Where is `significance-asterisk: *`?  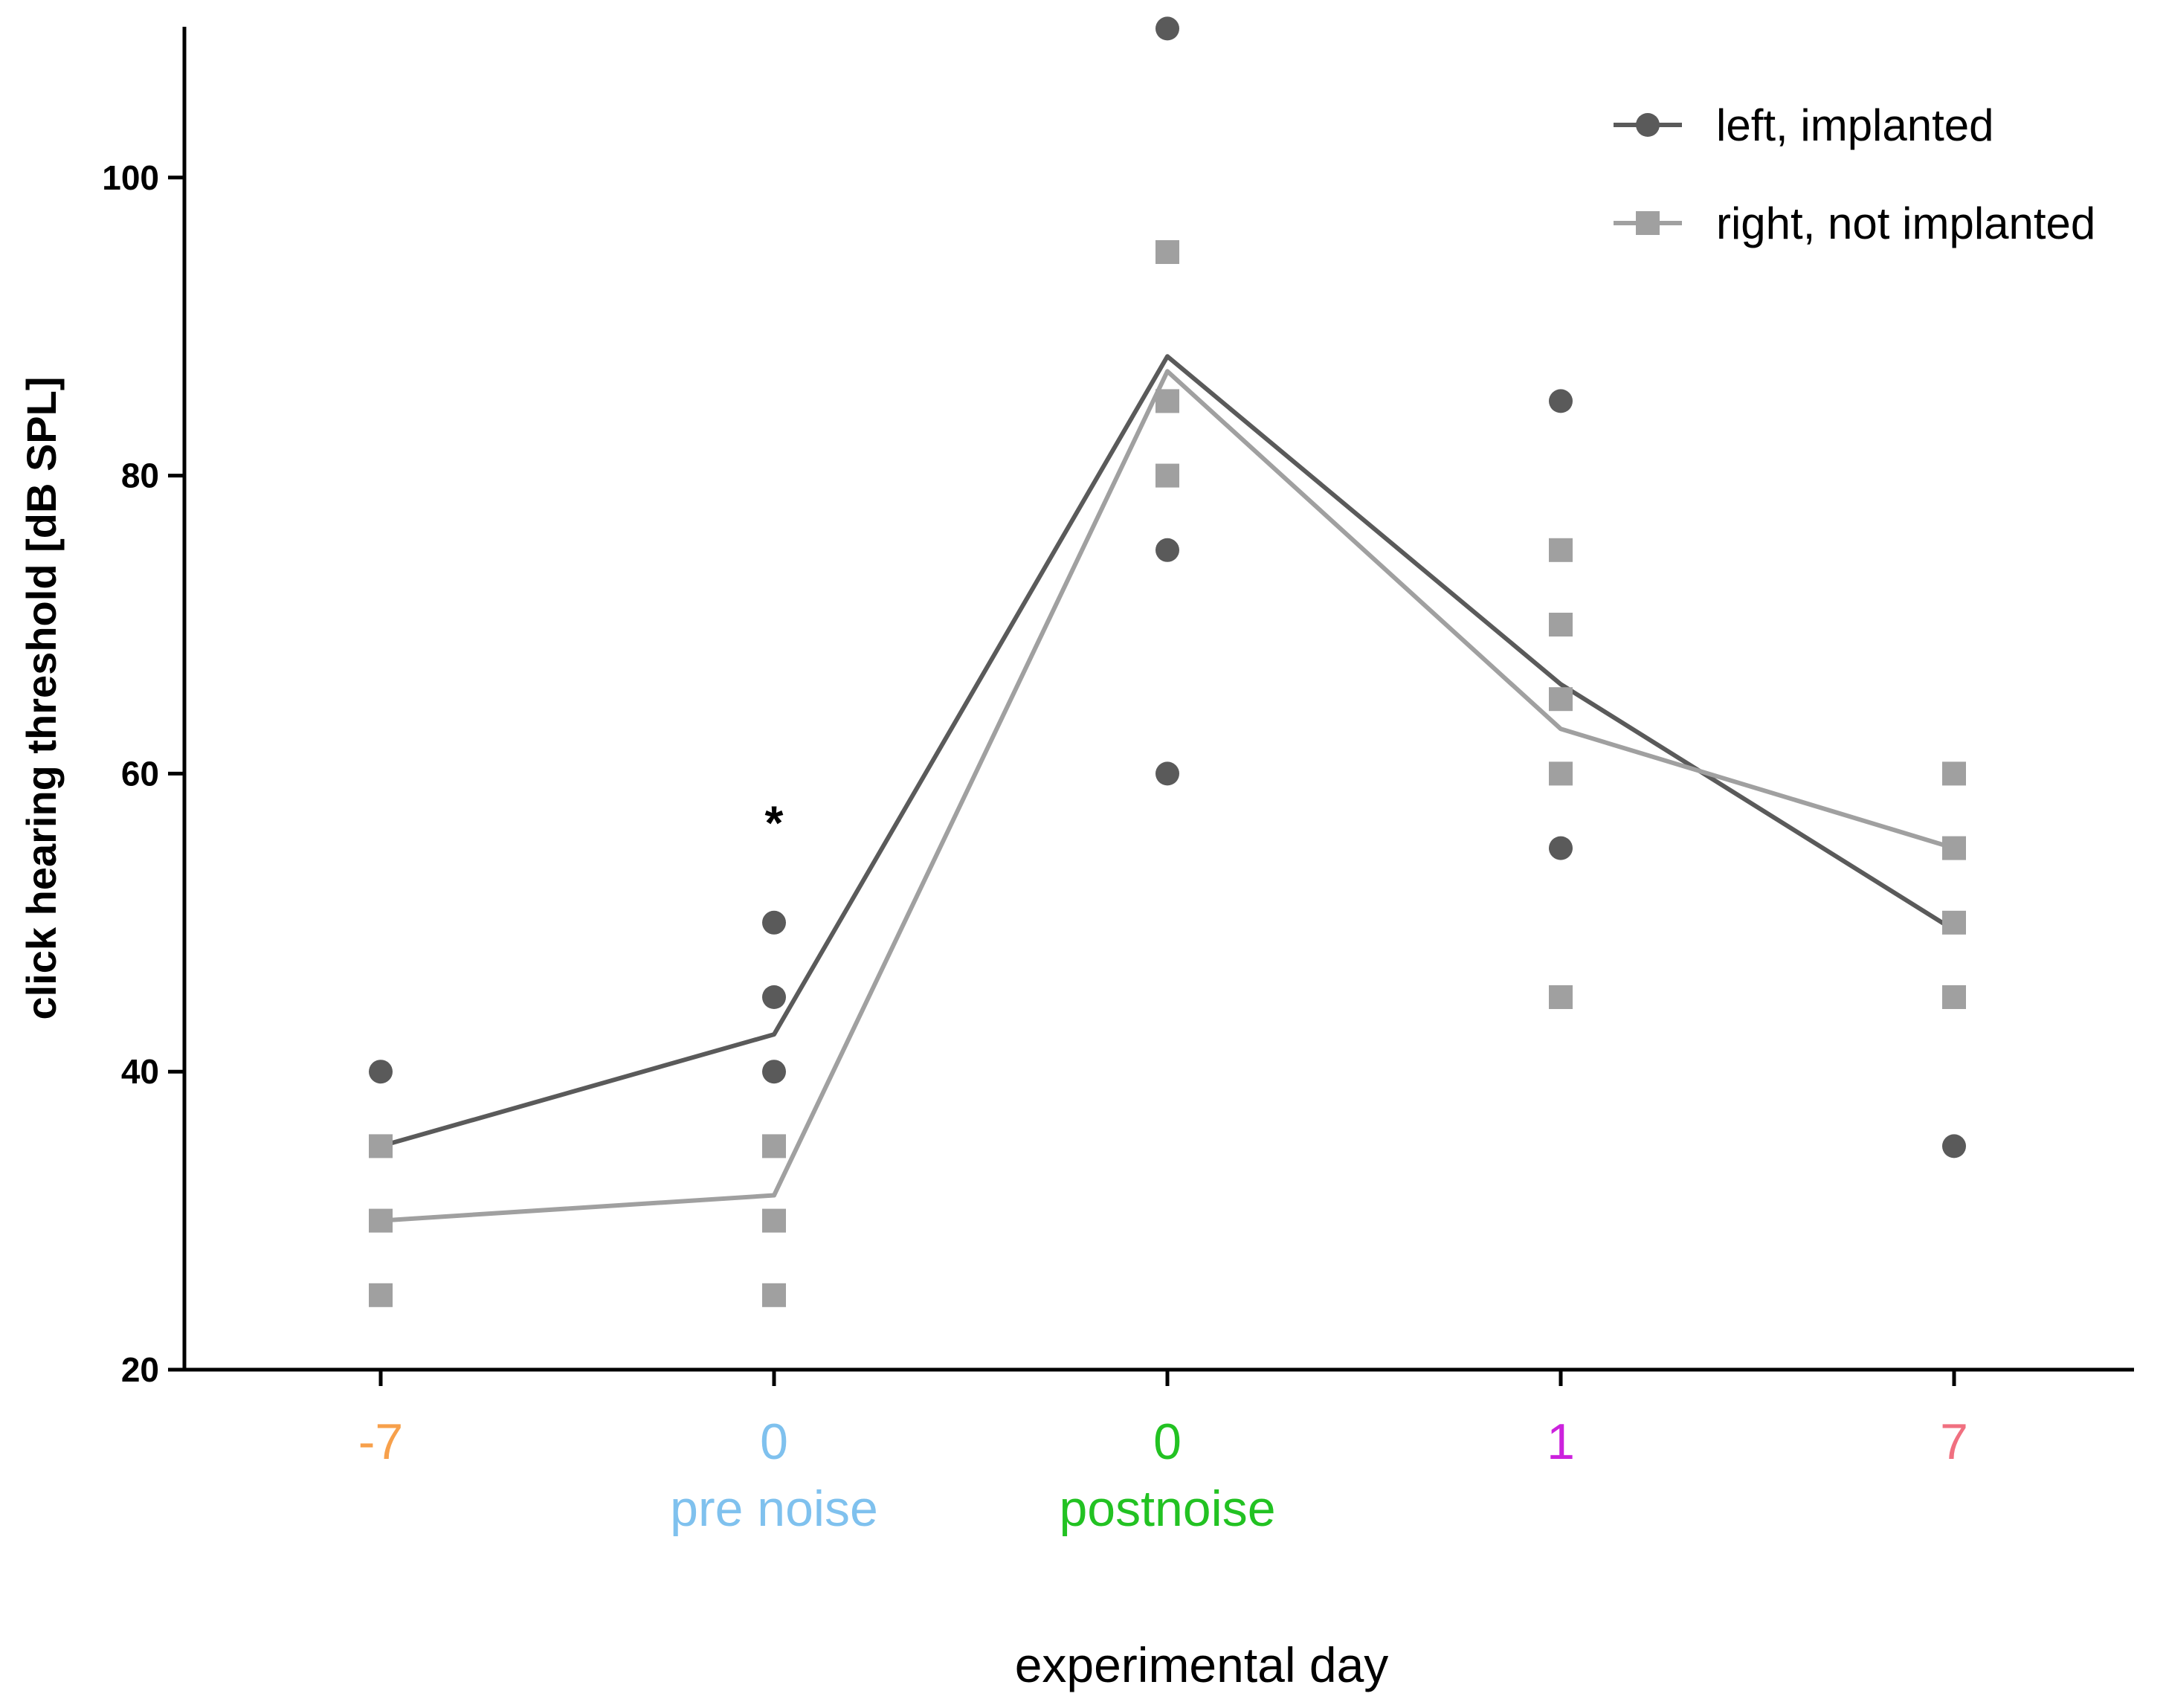 significance-asterisk: * is located at coordinates (775, 823).